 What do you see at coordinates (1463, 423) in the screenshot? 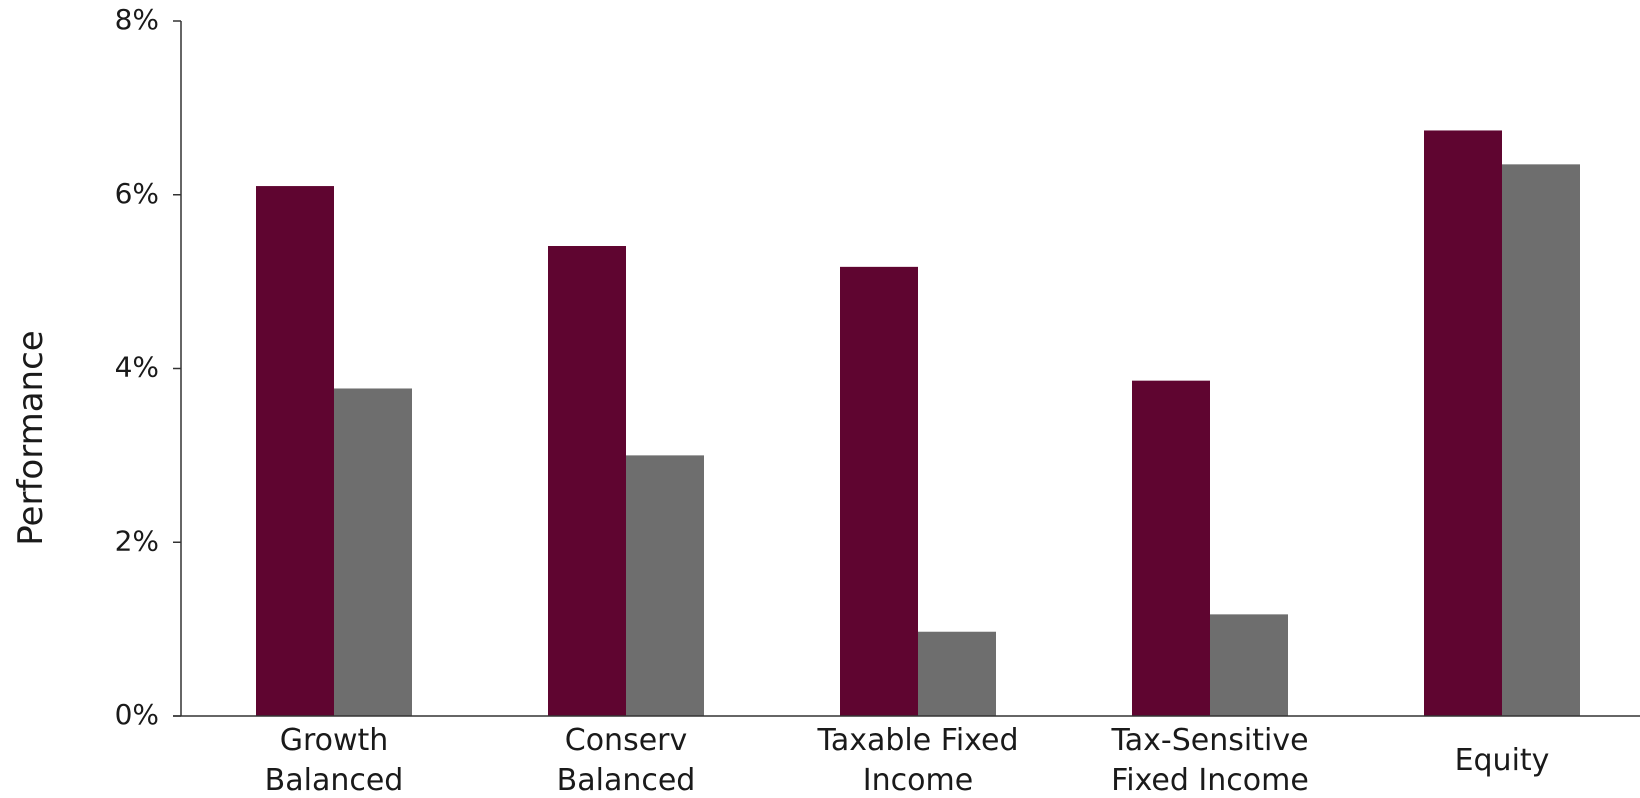
I see `bar-series1-cat5` at bounding box center [1463, 423].